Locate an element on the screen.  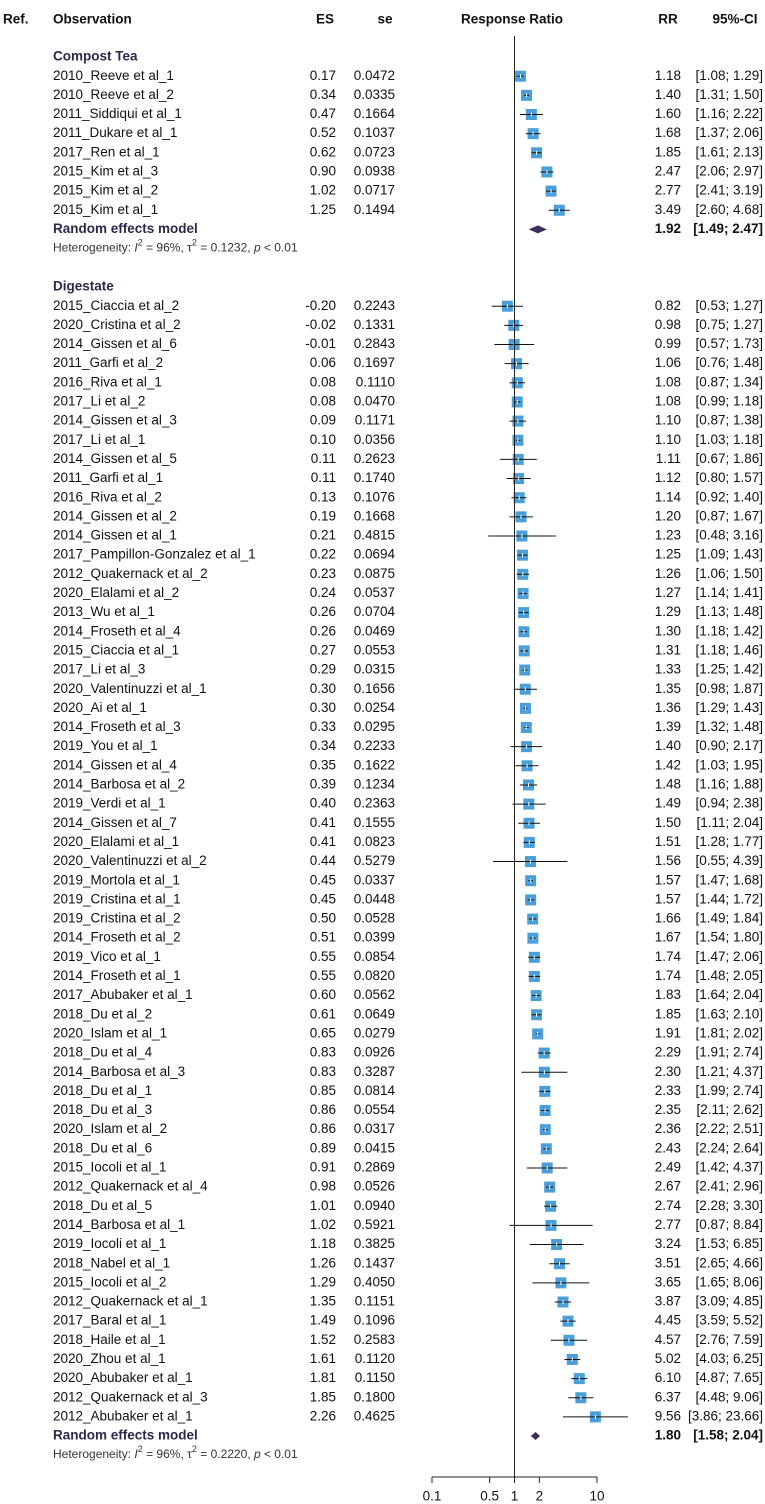
study-label: 2011_Siddiqui et al_1 is located at coordinates (117, 113).